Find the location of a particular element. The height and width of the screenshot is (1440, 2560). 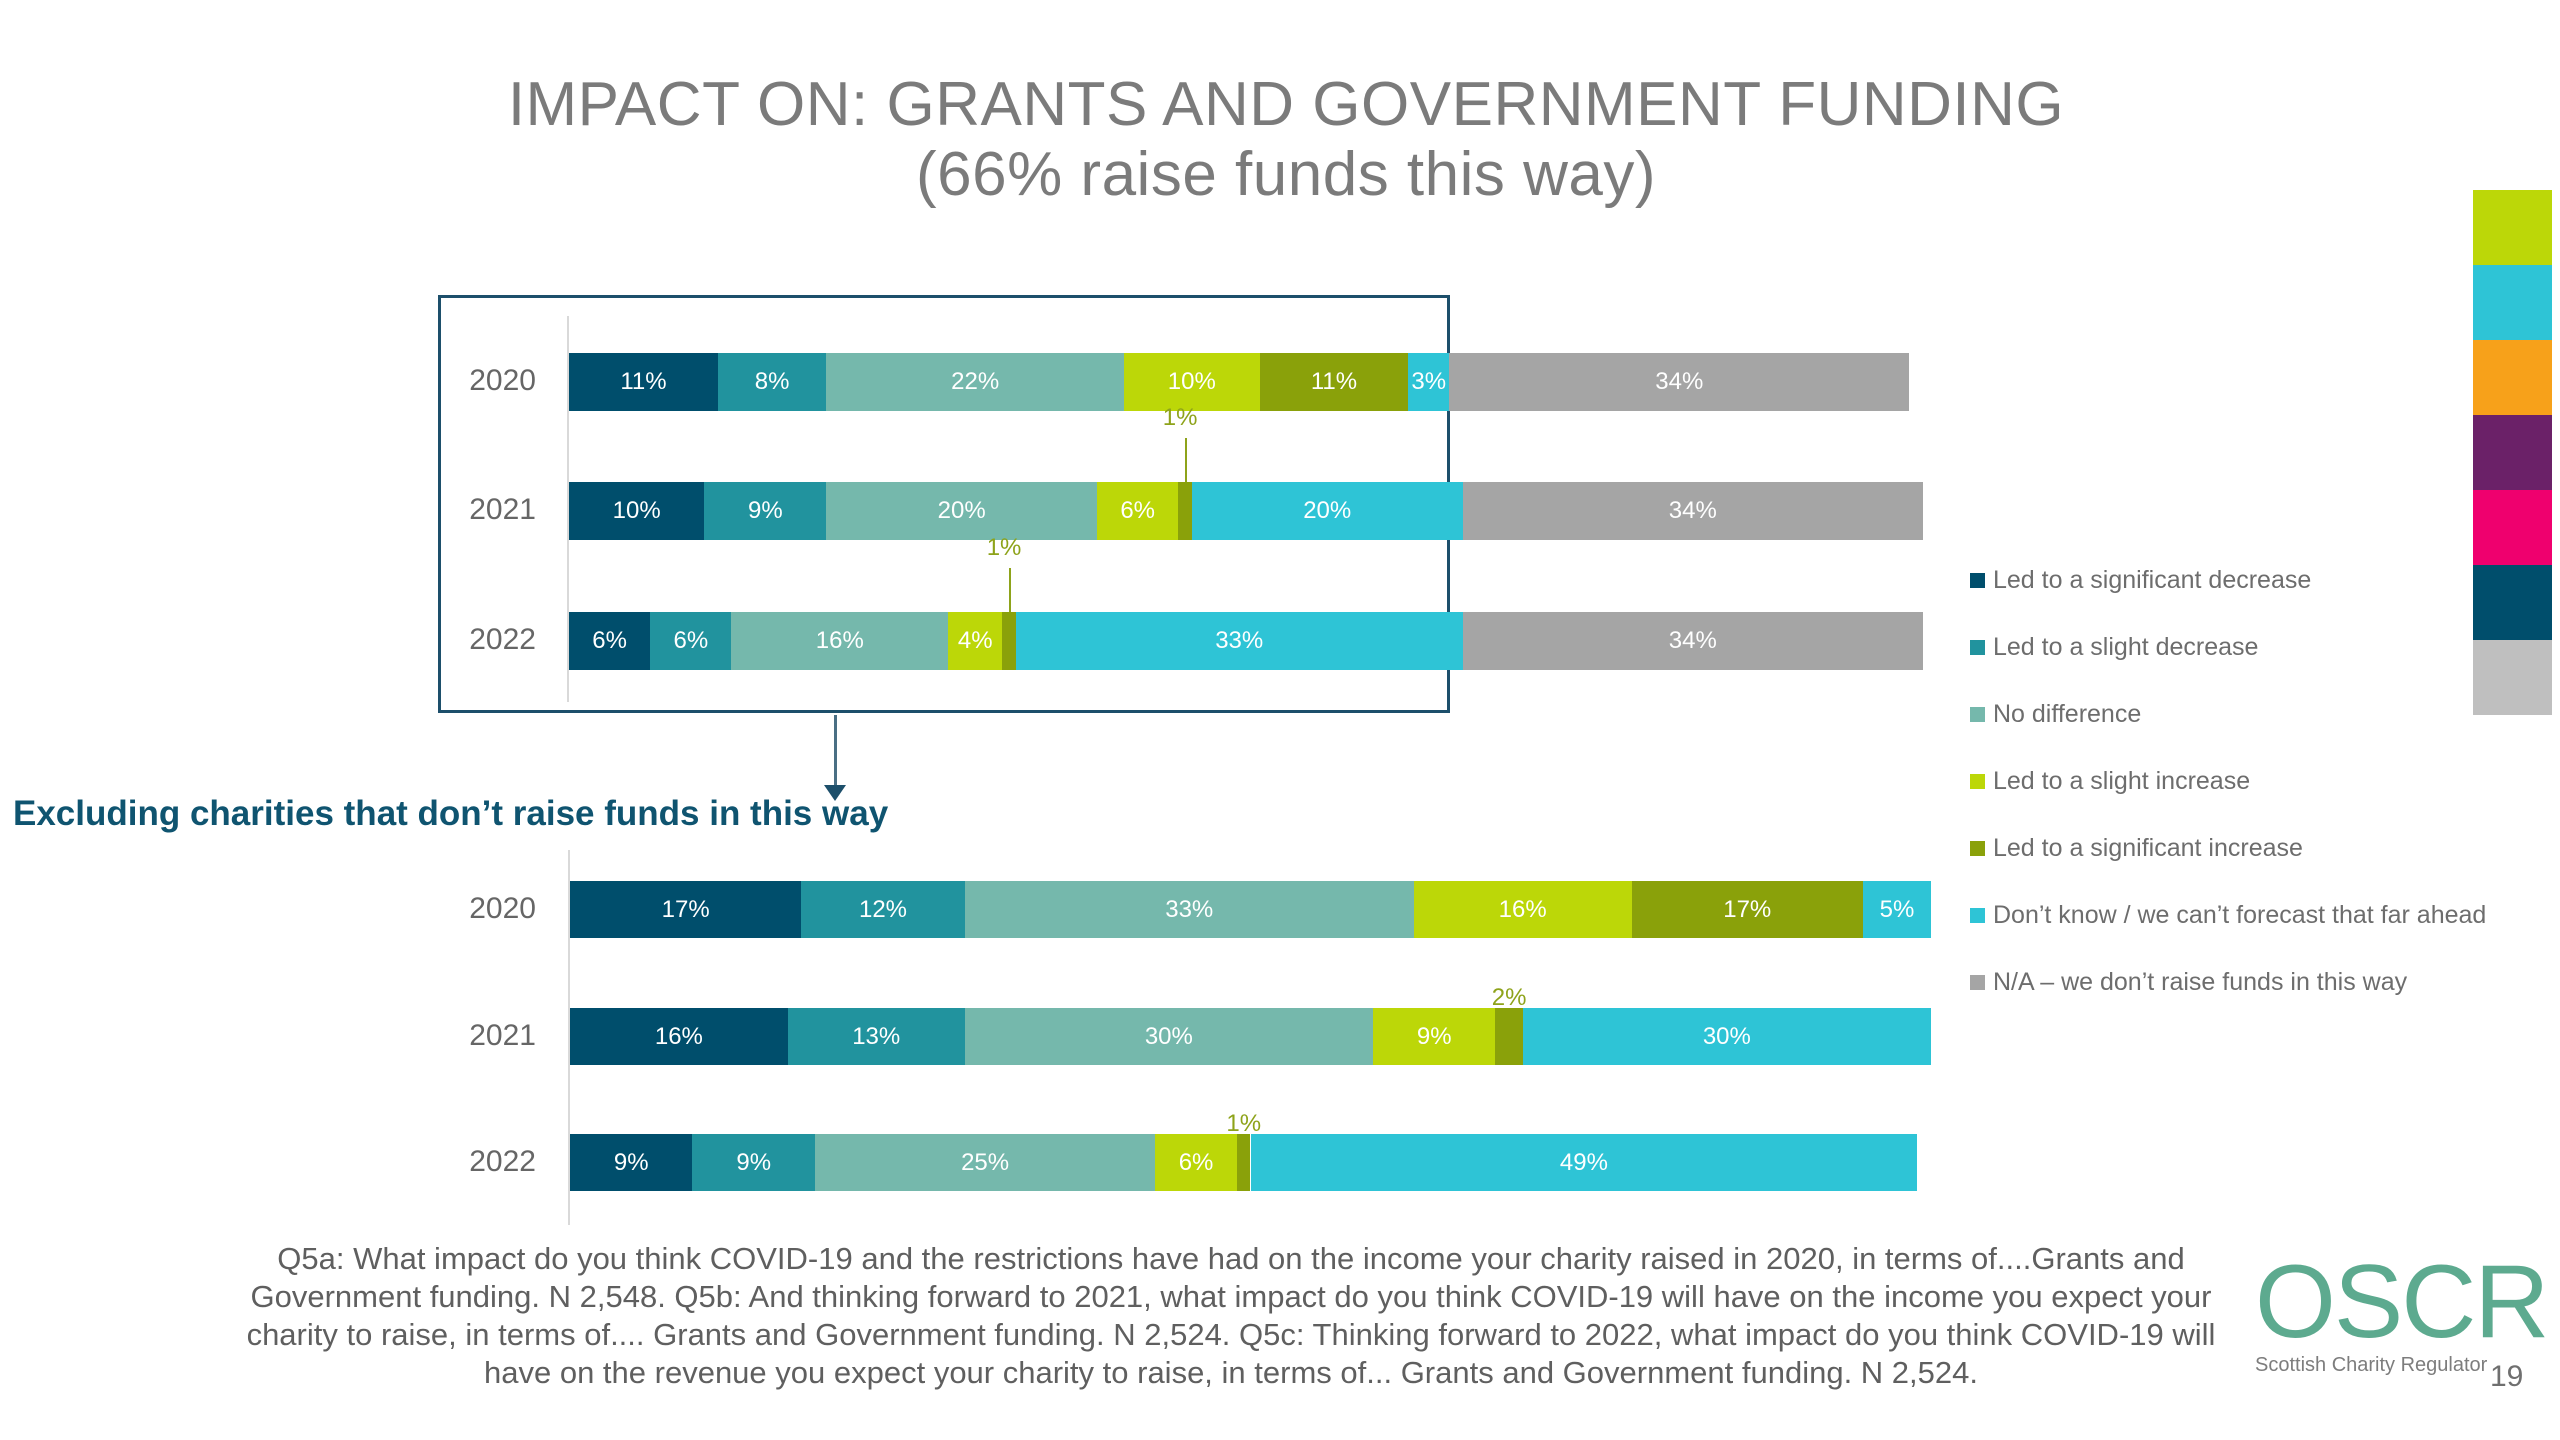

data-label: 10% is located at coordinates (1191, 381).